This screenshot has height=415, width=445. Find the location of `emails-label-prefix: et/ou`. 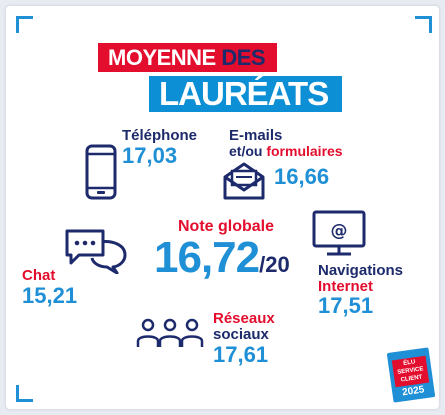

emails-label-prefix: et/ou is located at coordinates (246, 151).